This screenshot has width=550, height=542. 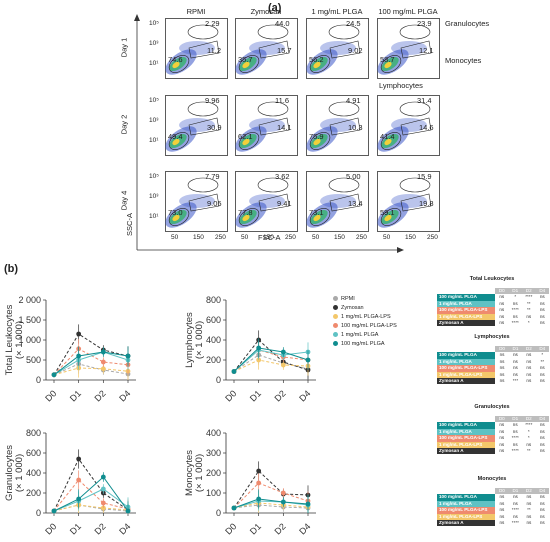 I want to click on legend-item: 1 mg/mL PLGA, so click(x=355, y=335).